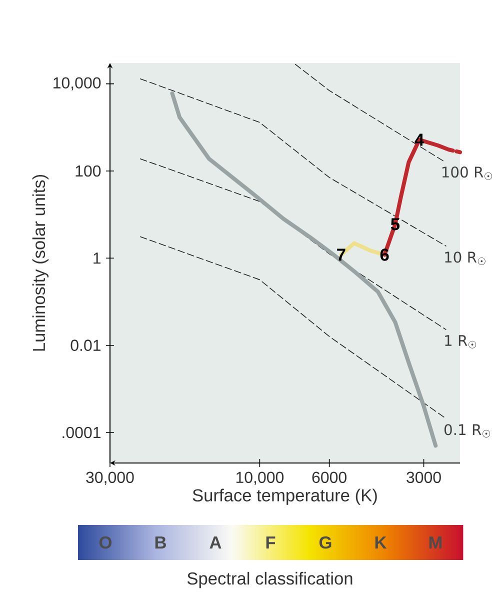  What do you see at coordinates (435, 542) in the screenshot?
I see `text: M` at bounding box center [435, 542].